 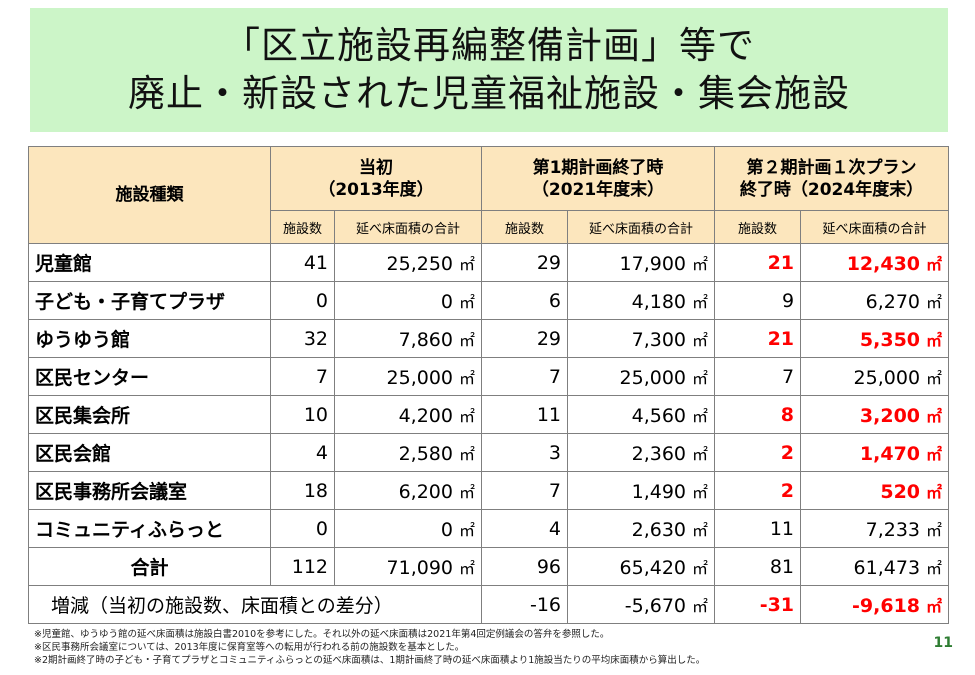 I want to click on count-phase1: 3, so click(x=525, y=452).